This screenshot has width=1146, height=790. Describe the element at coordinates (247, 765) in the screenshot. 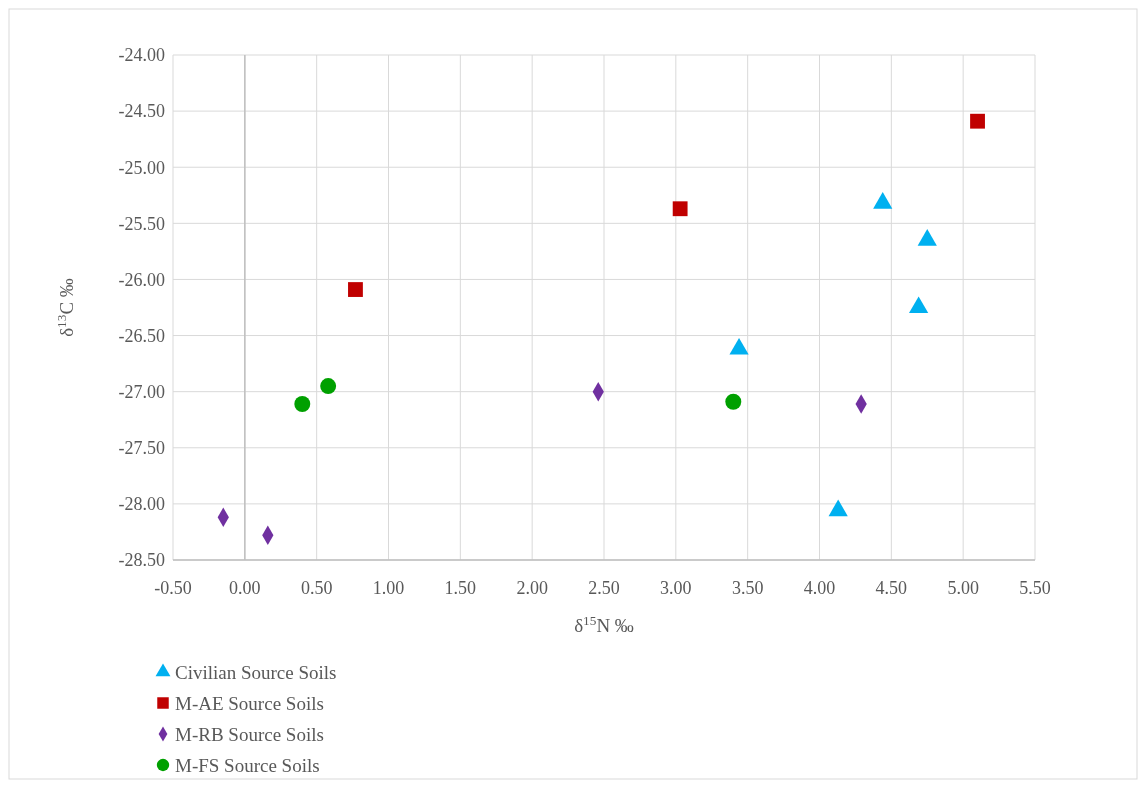

I see `legend-label: M-FS Source Soils` at that location.